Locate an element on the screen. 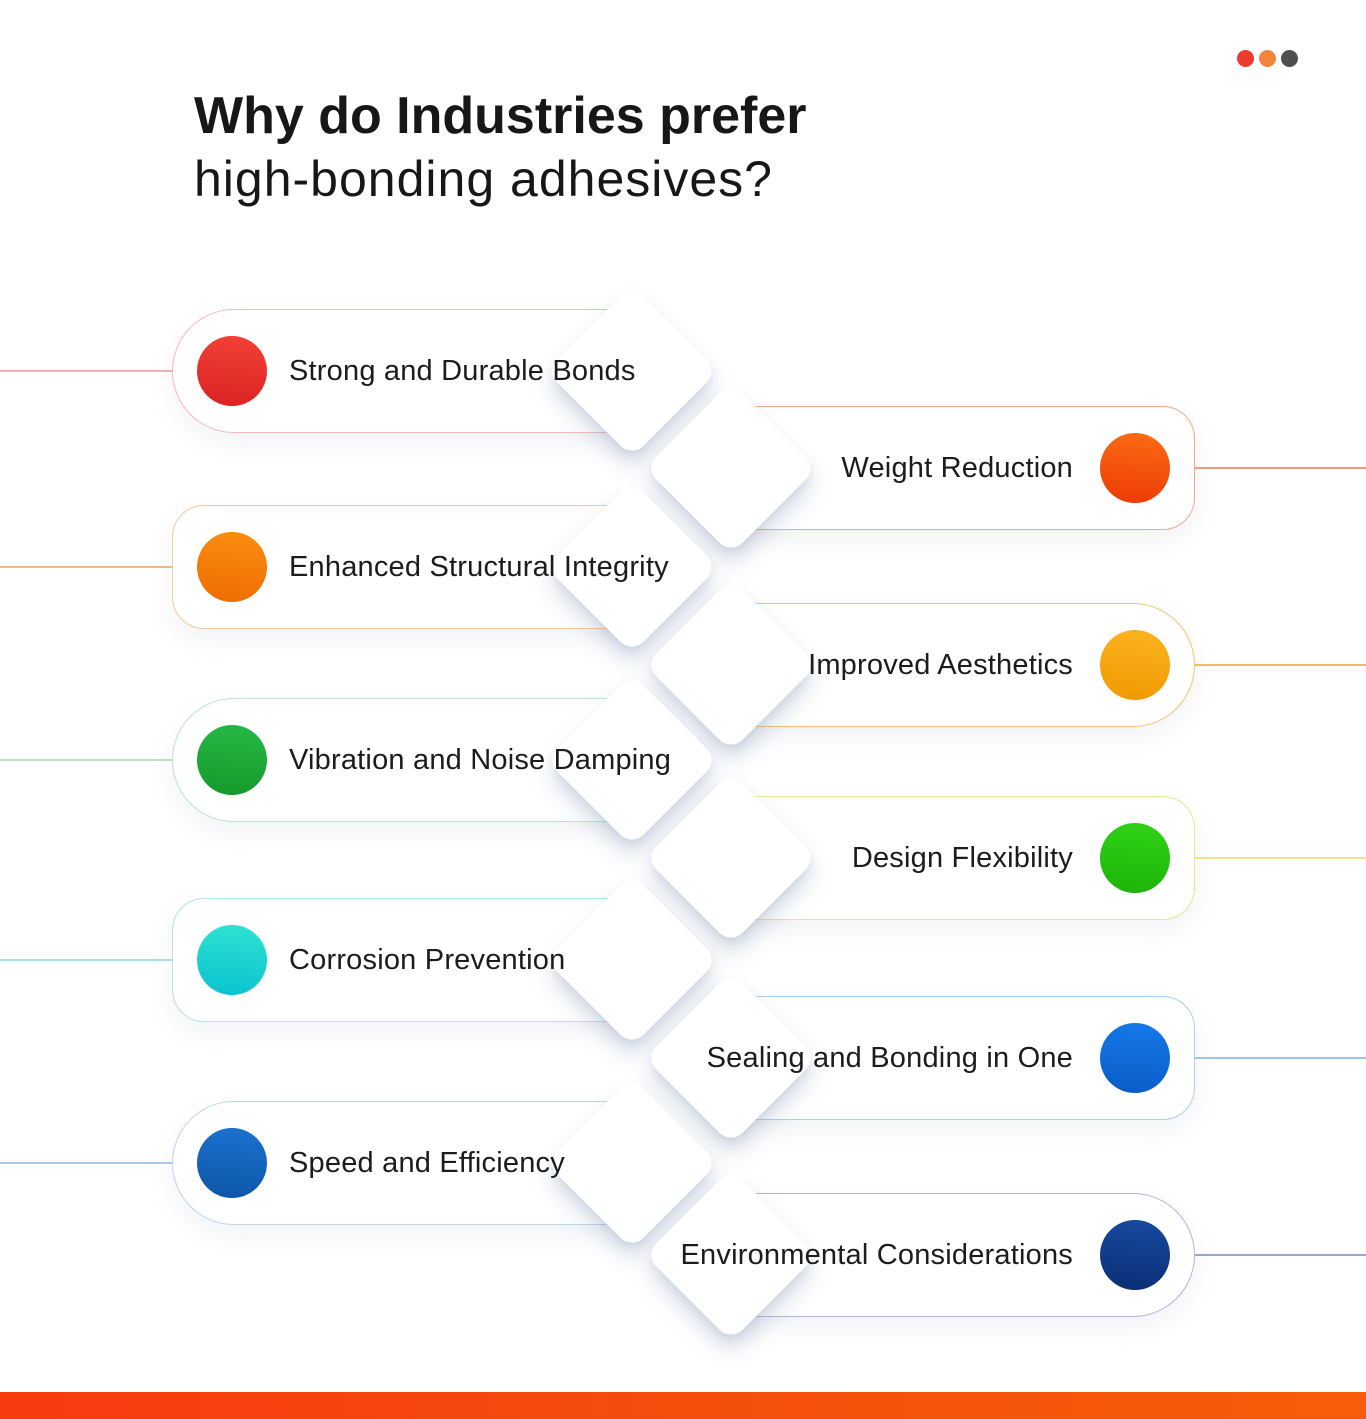  footer-bar is located at coordinates (683, 1405).